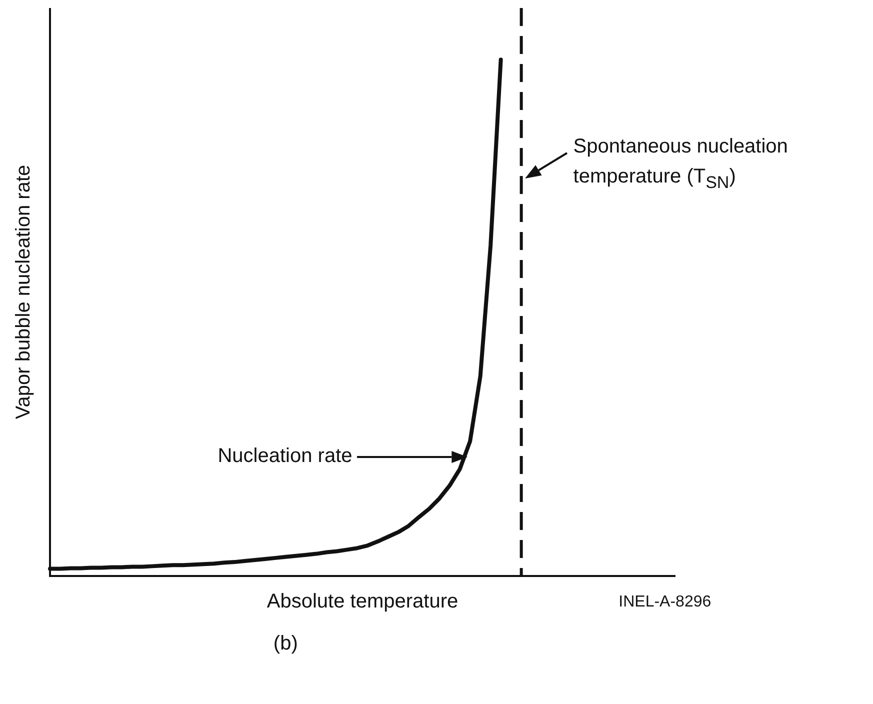  I want to click on text: INEL-A-8296, so click(665, 601).